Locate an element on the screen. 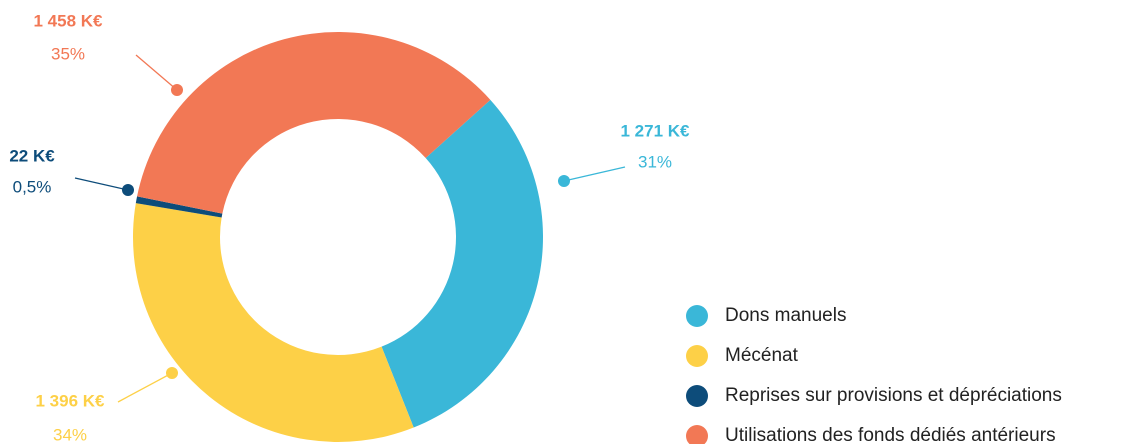 The height and width of the screenshot is (444, 1147). legend-label: Mécénat is located at coordinates (762, 355).